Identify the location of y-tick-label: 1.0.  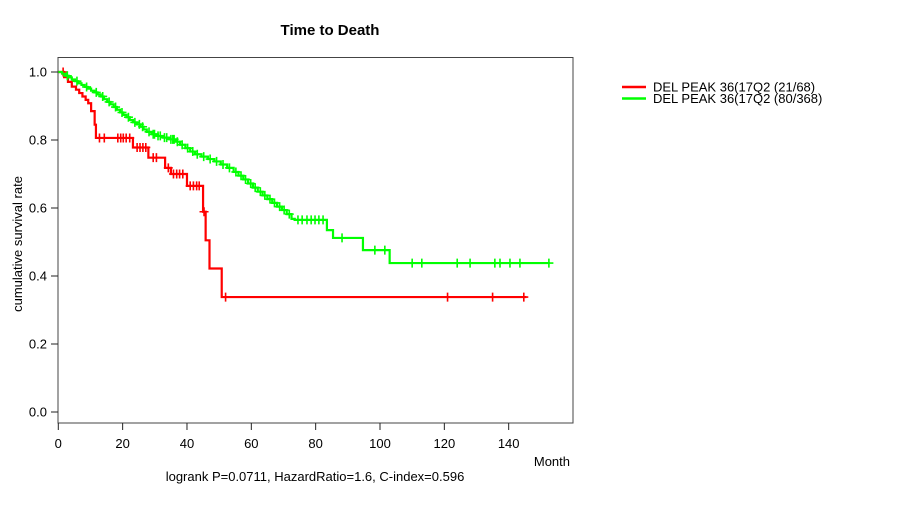
(38, 72).